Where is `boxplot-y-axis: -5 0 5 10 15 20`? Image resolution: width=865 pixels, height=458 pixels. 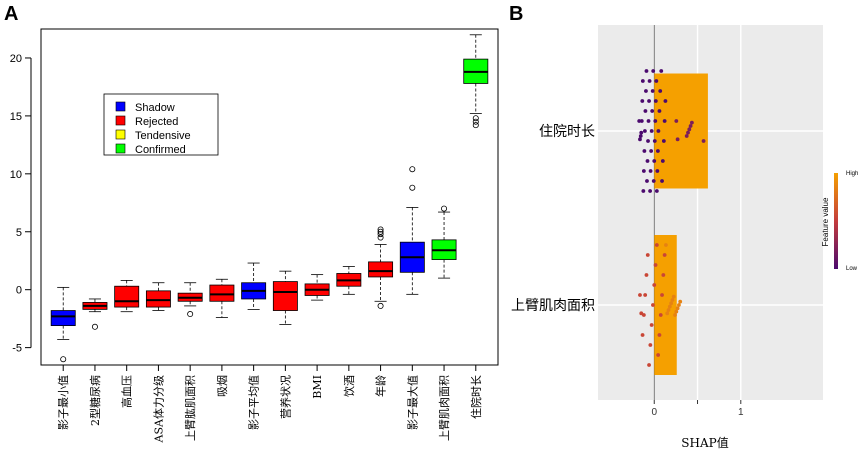
boxplot-y-axis: -5 0 5 10 15 20 is located at coordinates (21, 204).